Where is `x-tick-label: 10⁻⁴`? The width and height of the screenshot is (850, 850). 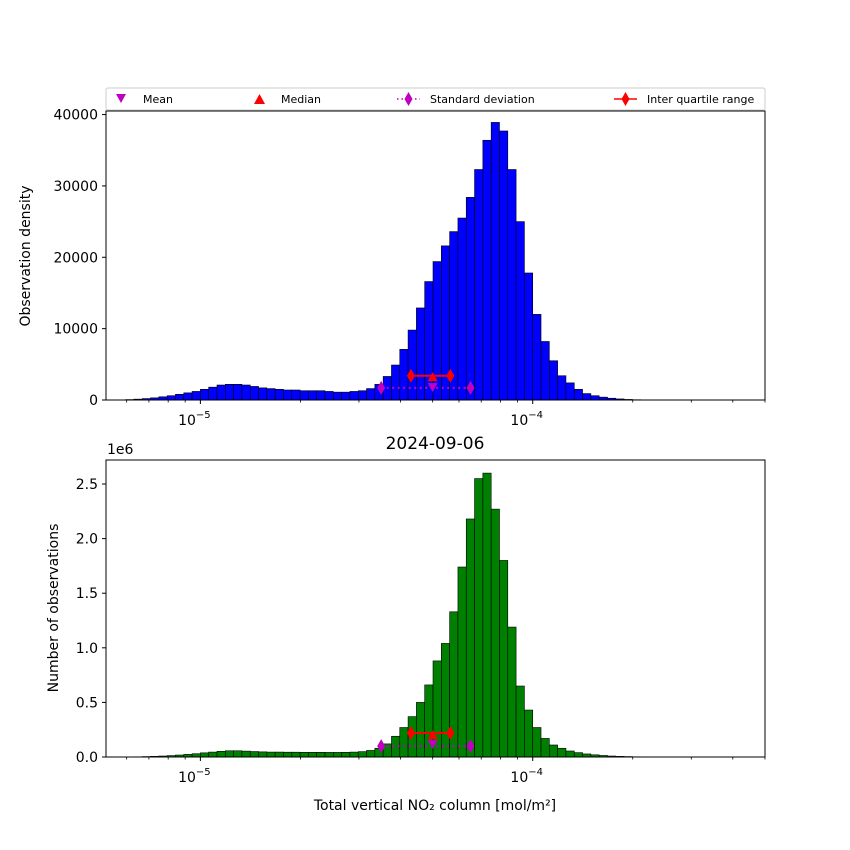 x-tick-label: 10⁻⁴ is located at coordinates (526, 419).